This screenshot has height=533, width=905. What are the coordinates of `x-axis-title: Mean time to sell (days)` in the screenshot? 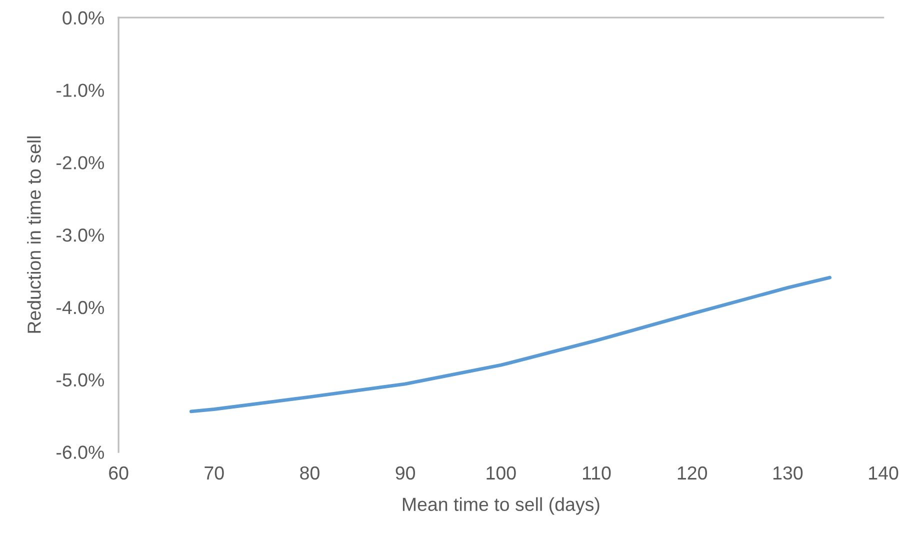 It's located at (501, 506).